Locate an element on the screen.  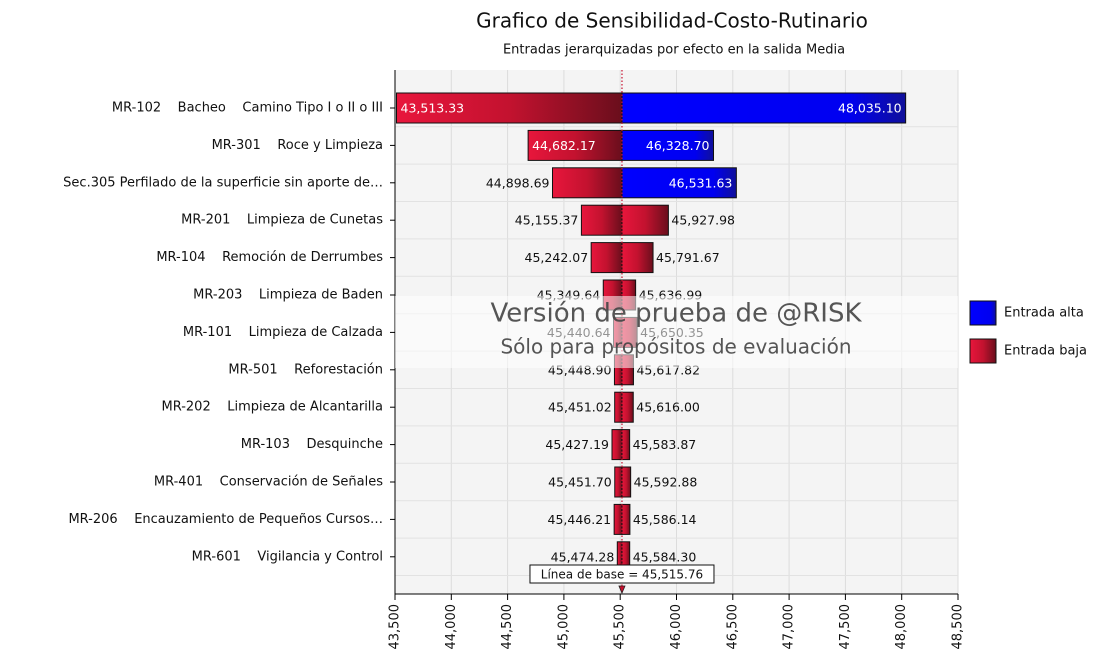
x-tick-label: 45,000 is located at coordinates (563, 627).